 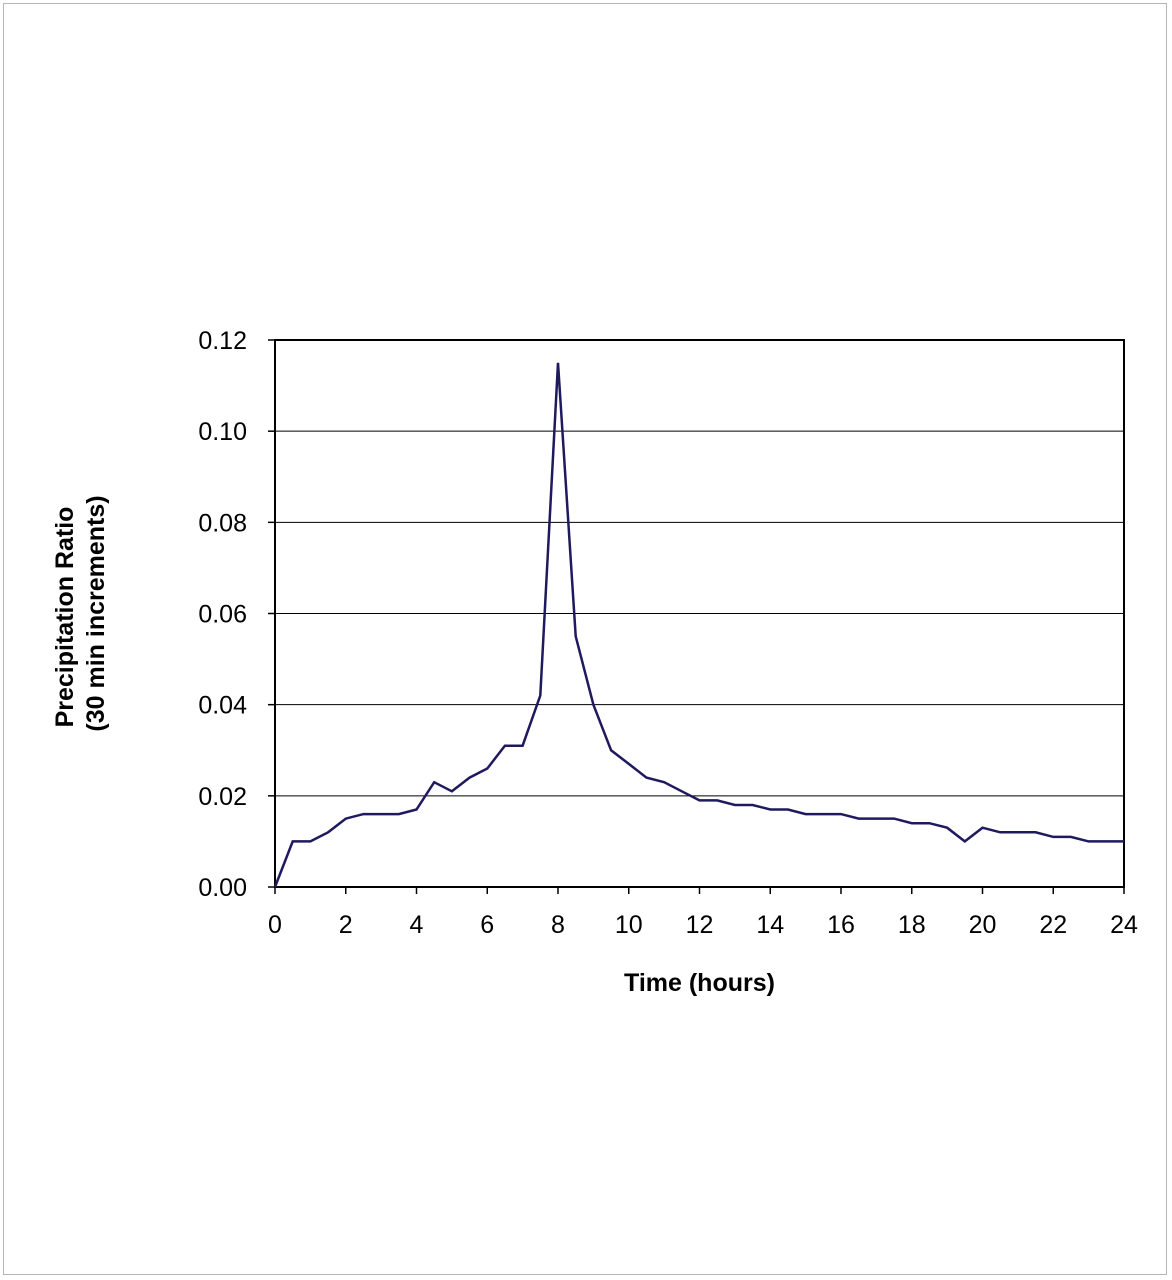 What do you see at coordinates (700, 925) in the screenshot?
I see `x-tick-label: 12` at bounding box center [700, 925].